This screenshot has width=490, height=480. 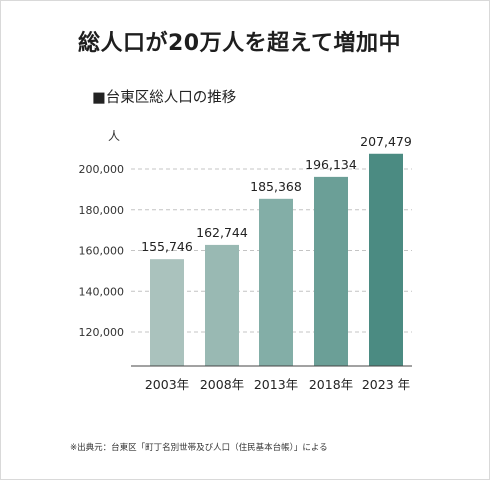 I want to click on headline: 総人口が20万人を超えて増加中, so click(x=240, y=43).